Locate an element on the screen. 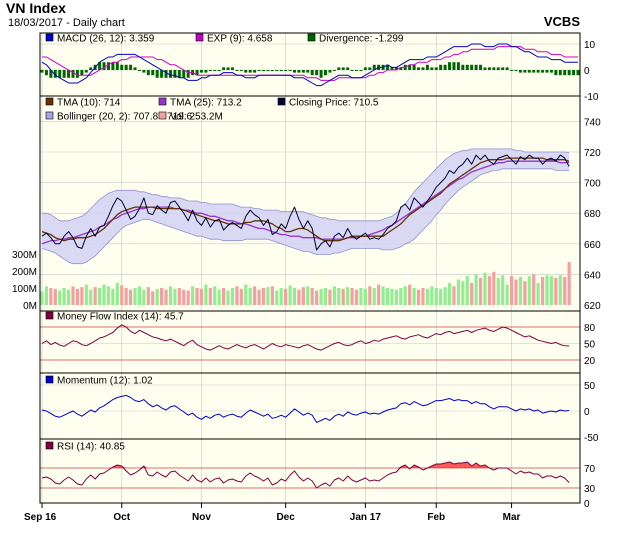  legend-label: Vol: 253.2M is located at coordinates (196, 117).